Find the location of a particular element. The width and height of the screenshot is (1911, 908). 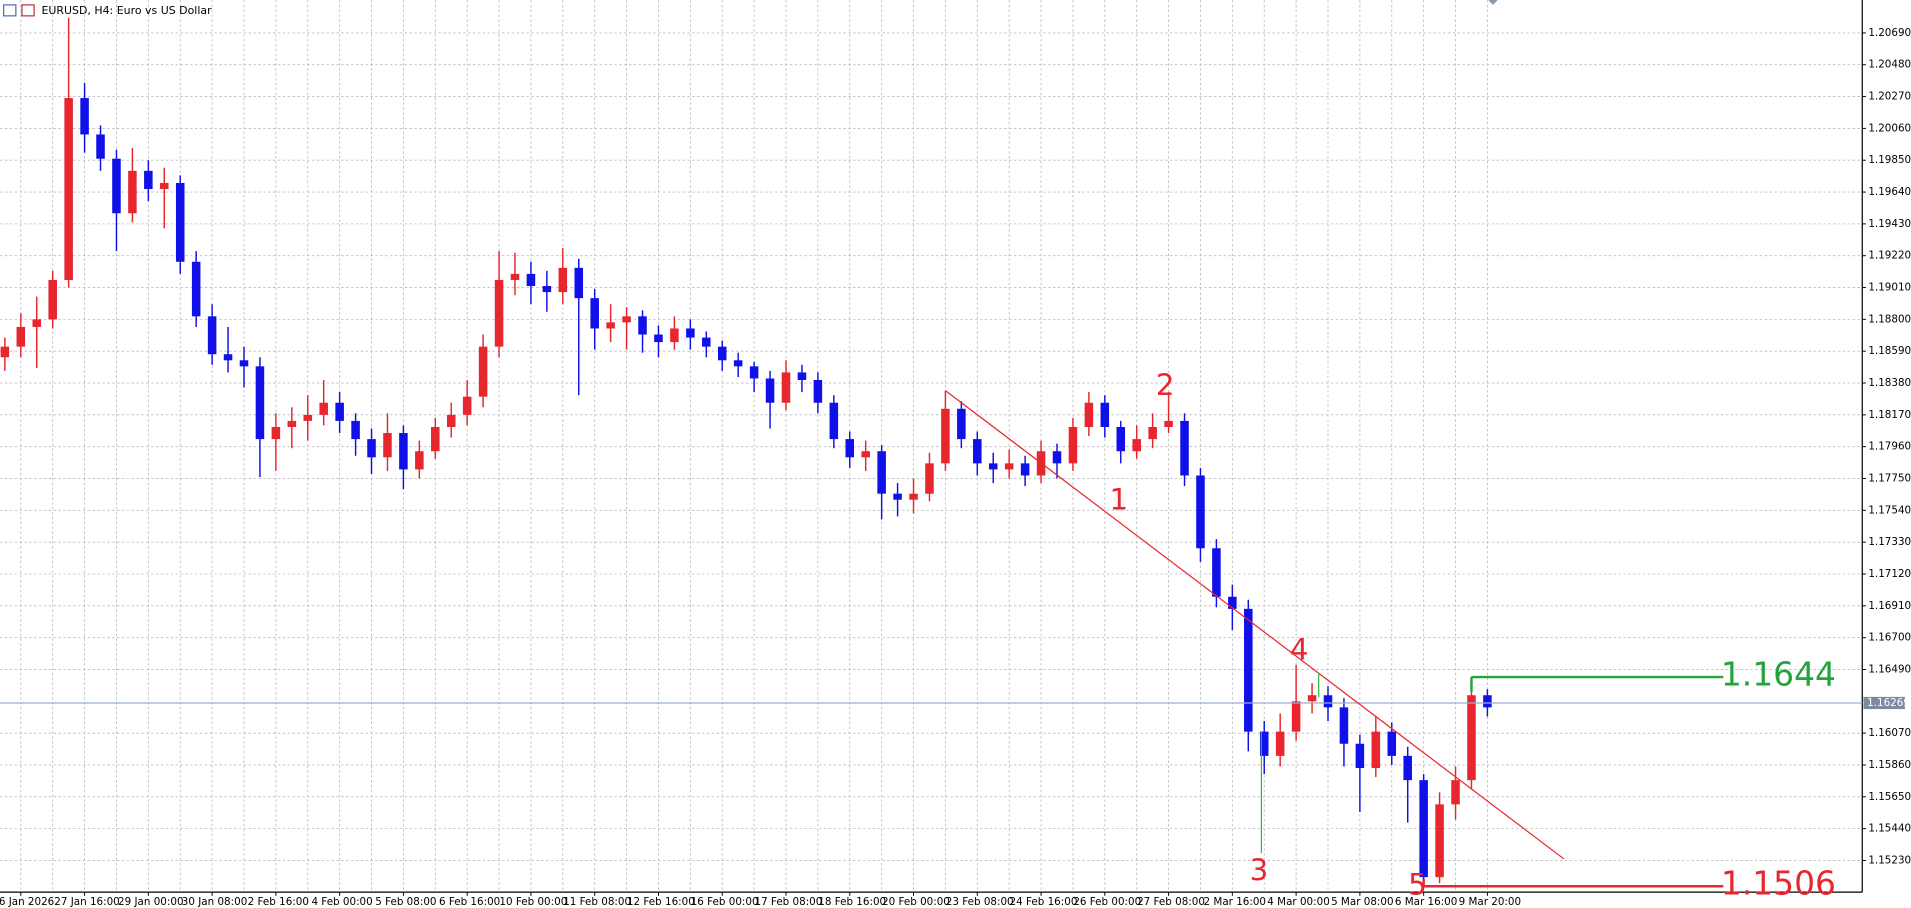

y-tick-label: 1.19430 is located at coordinates (1889, 224).